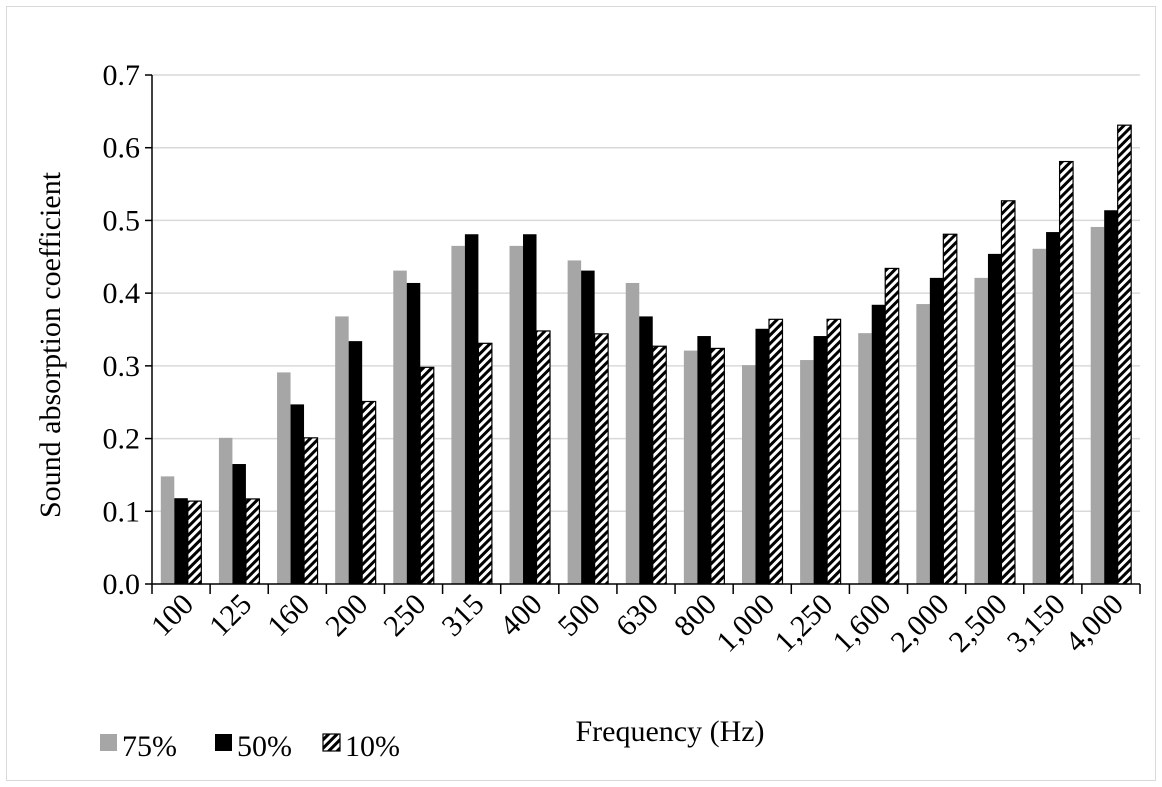  What do you see at coordinates (122, 220) in the screenshot?
I see `y-tick-label: 0.5` at bounding box center [122, 220].